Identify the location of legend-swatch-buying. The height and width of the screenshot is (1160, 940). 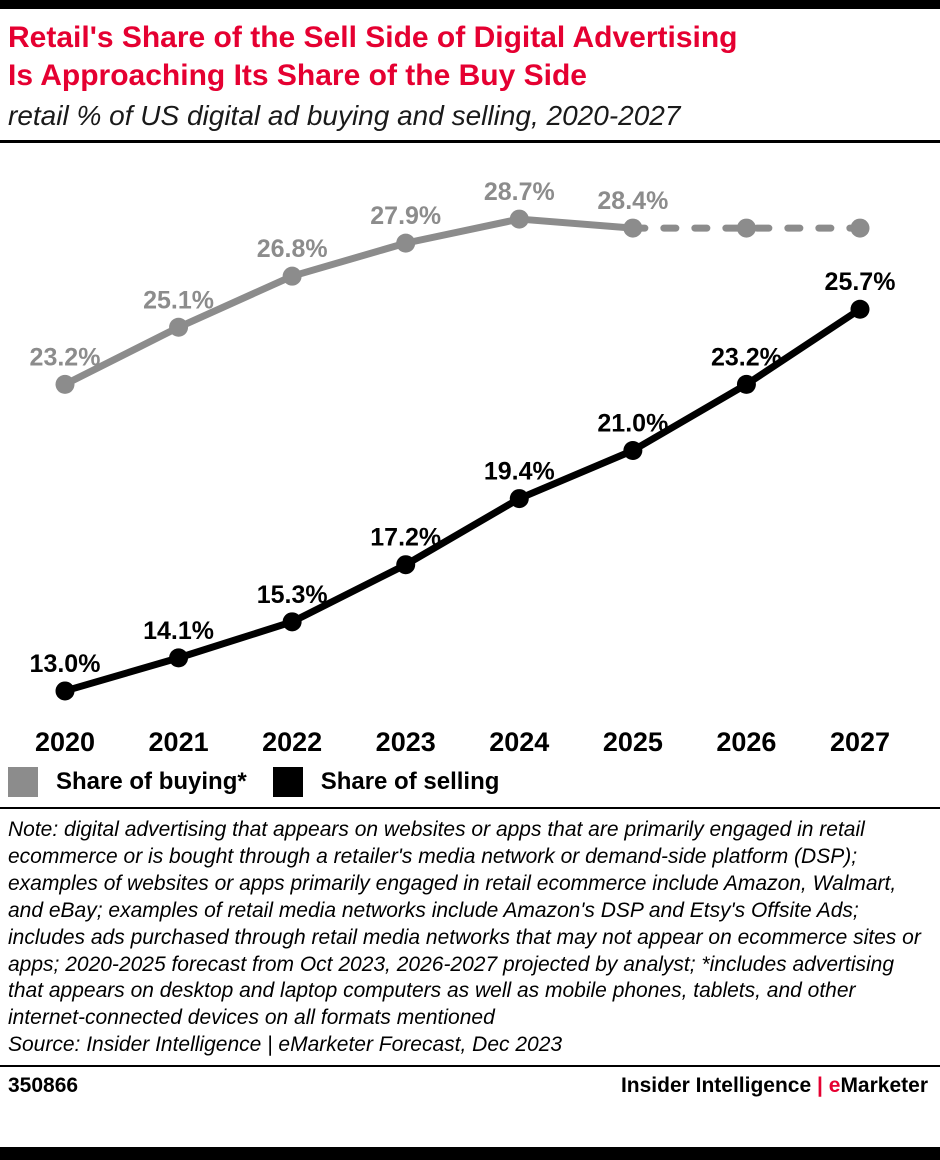
(23, 782).